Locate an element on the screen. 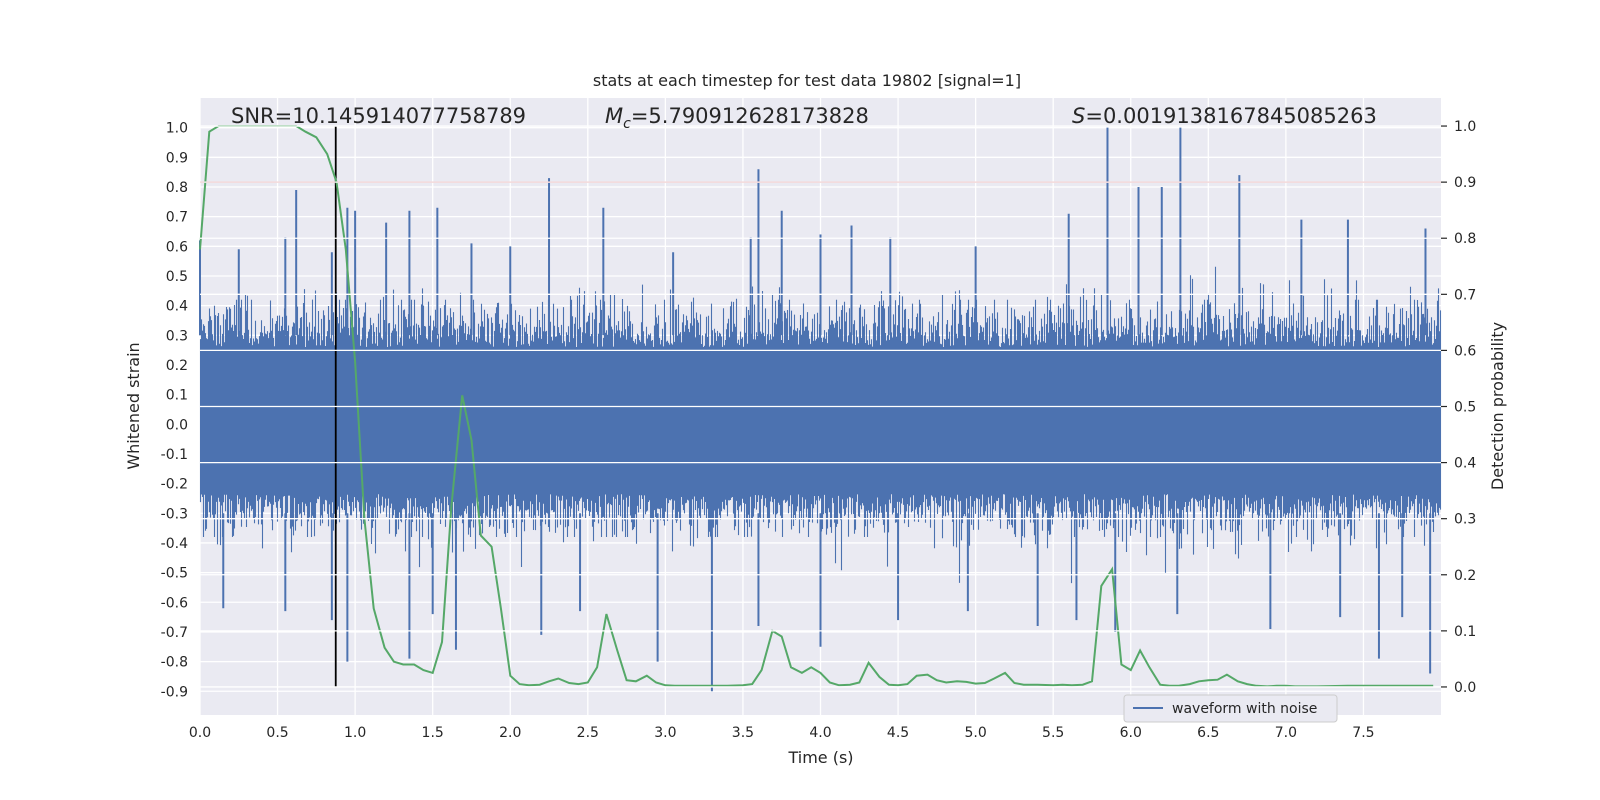 The height and width of the screenshot is (800, 1600). y-right-tick-label: 0.5 is located at coordinates (1465, 408).